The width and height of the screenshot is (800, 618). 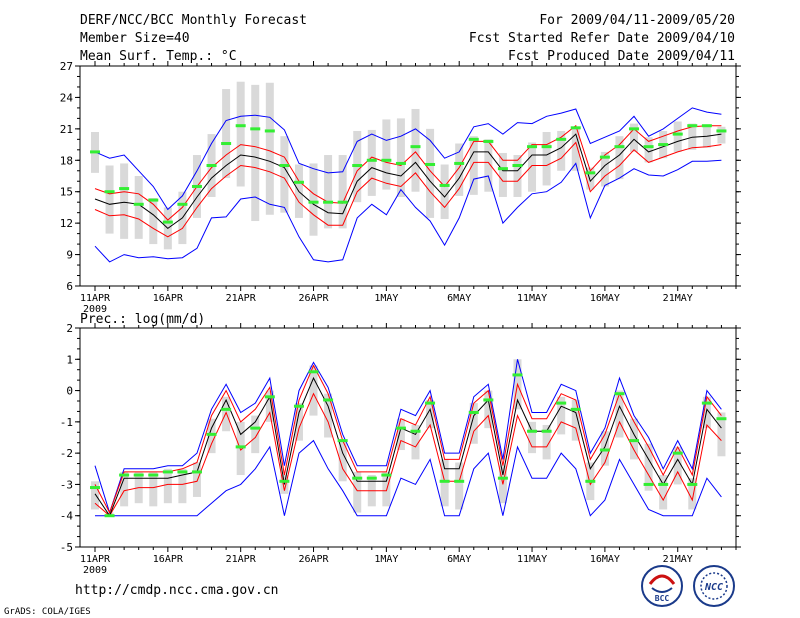 What do you see at coordinates (408, 189) in the screenshot?
I see `lower-spread-line` at bounding box center [408, 189].